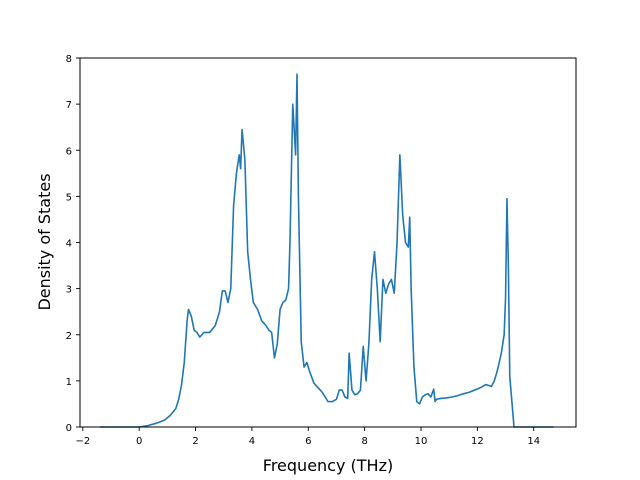  Describe the element at coordinates (477, 441) in the screenshot. I see `x-tick-label: 12` at that location.